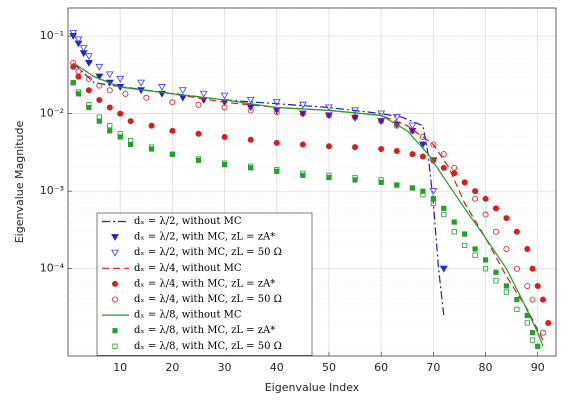 The height and width of the screenshot is (405, 581). I want to click on x-axis-label: Eigenvalue Index, so click(312, 387).